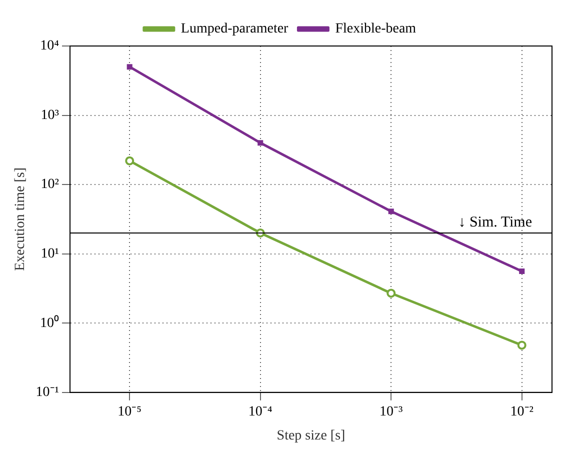 This screenshot has width=566, height=456. What do you see at coordinates (49, 254) in the screenshot?
I see `y-tick-label: 10¹` at bounding box center [49, 254].